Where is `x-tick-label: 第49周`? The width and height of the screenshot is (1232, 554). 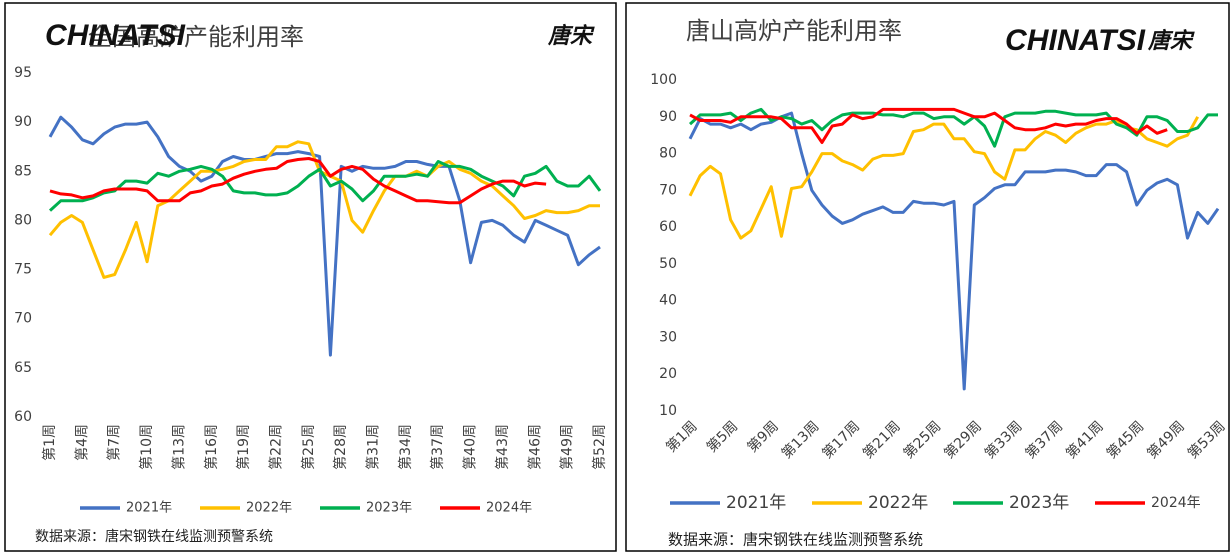
x-tick-label: 第49周 is located at coordinates (567, 447).